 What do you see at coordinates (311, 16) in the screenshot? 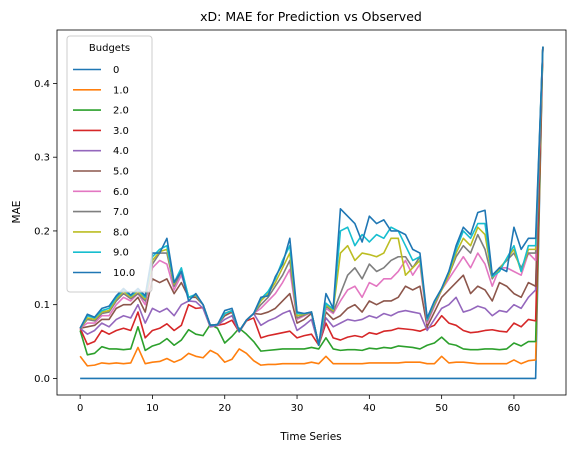
I see `chart-title: xD: MAE for Prediction vs Observed` at bounding box center [311, 16].